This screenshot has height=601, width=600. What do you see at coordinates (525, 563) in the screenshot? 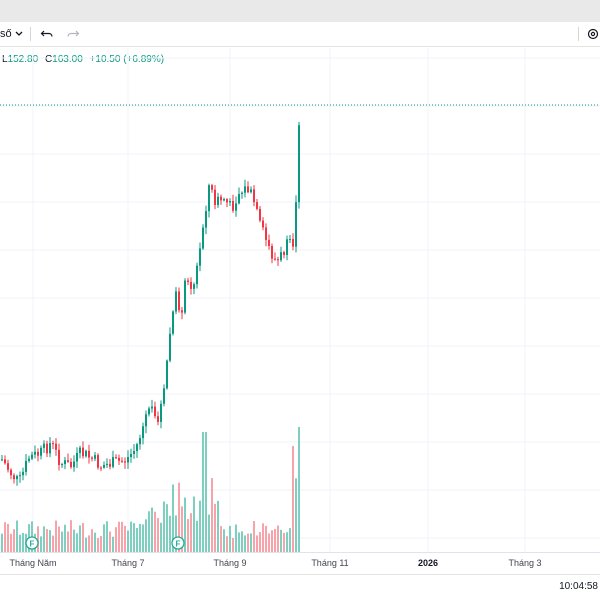
I see `time-axis-label: Tháng 3` at bounding box center [525, 563].